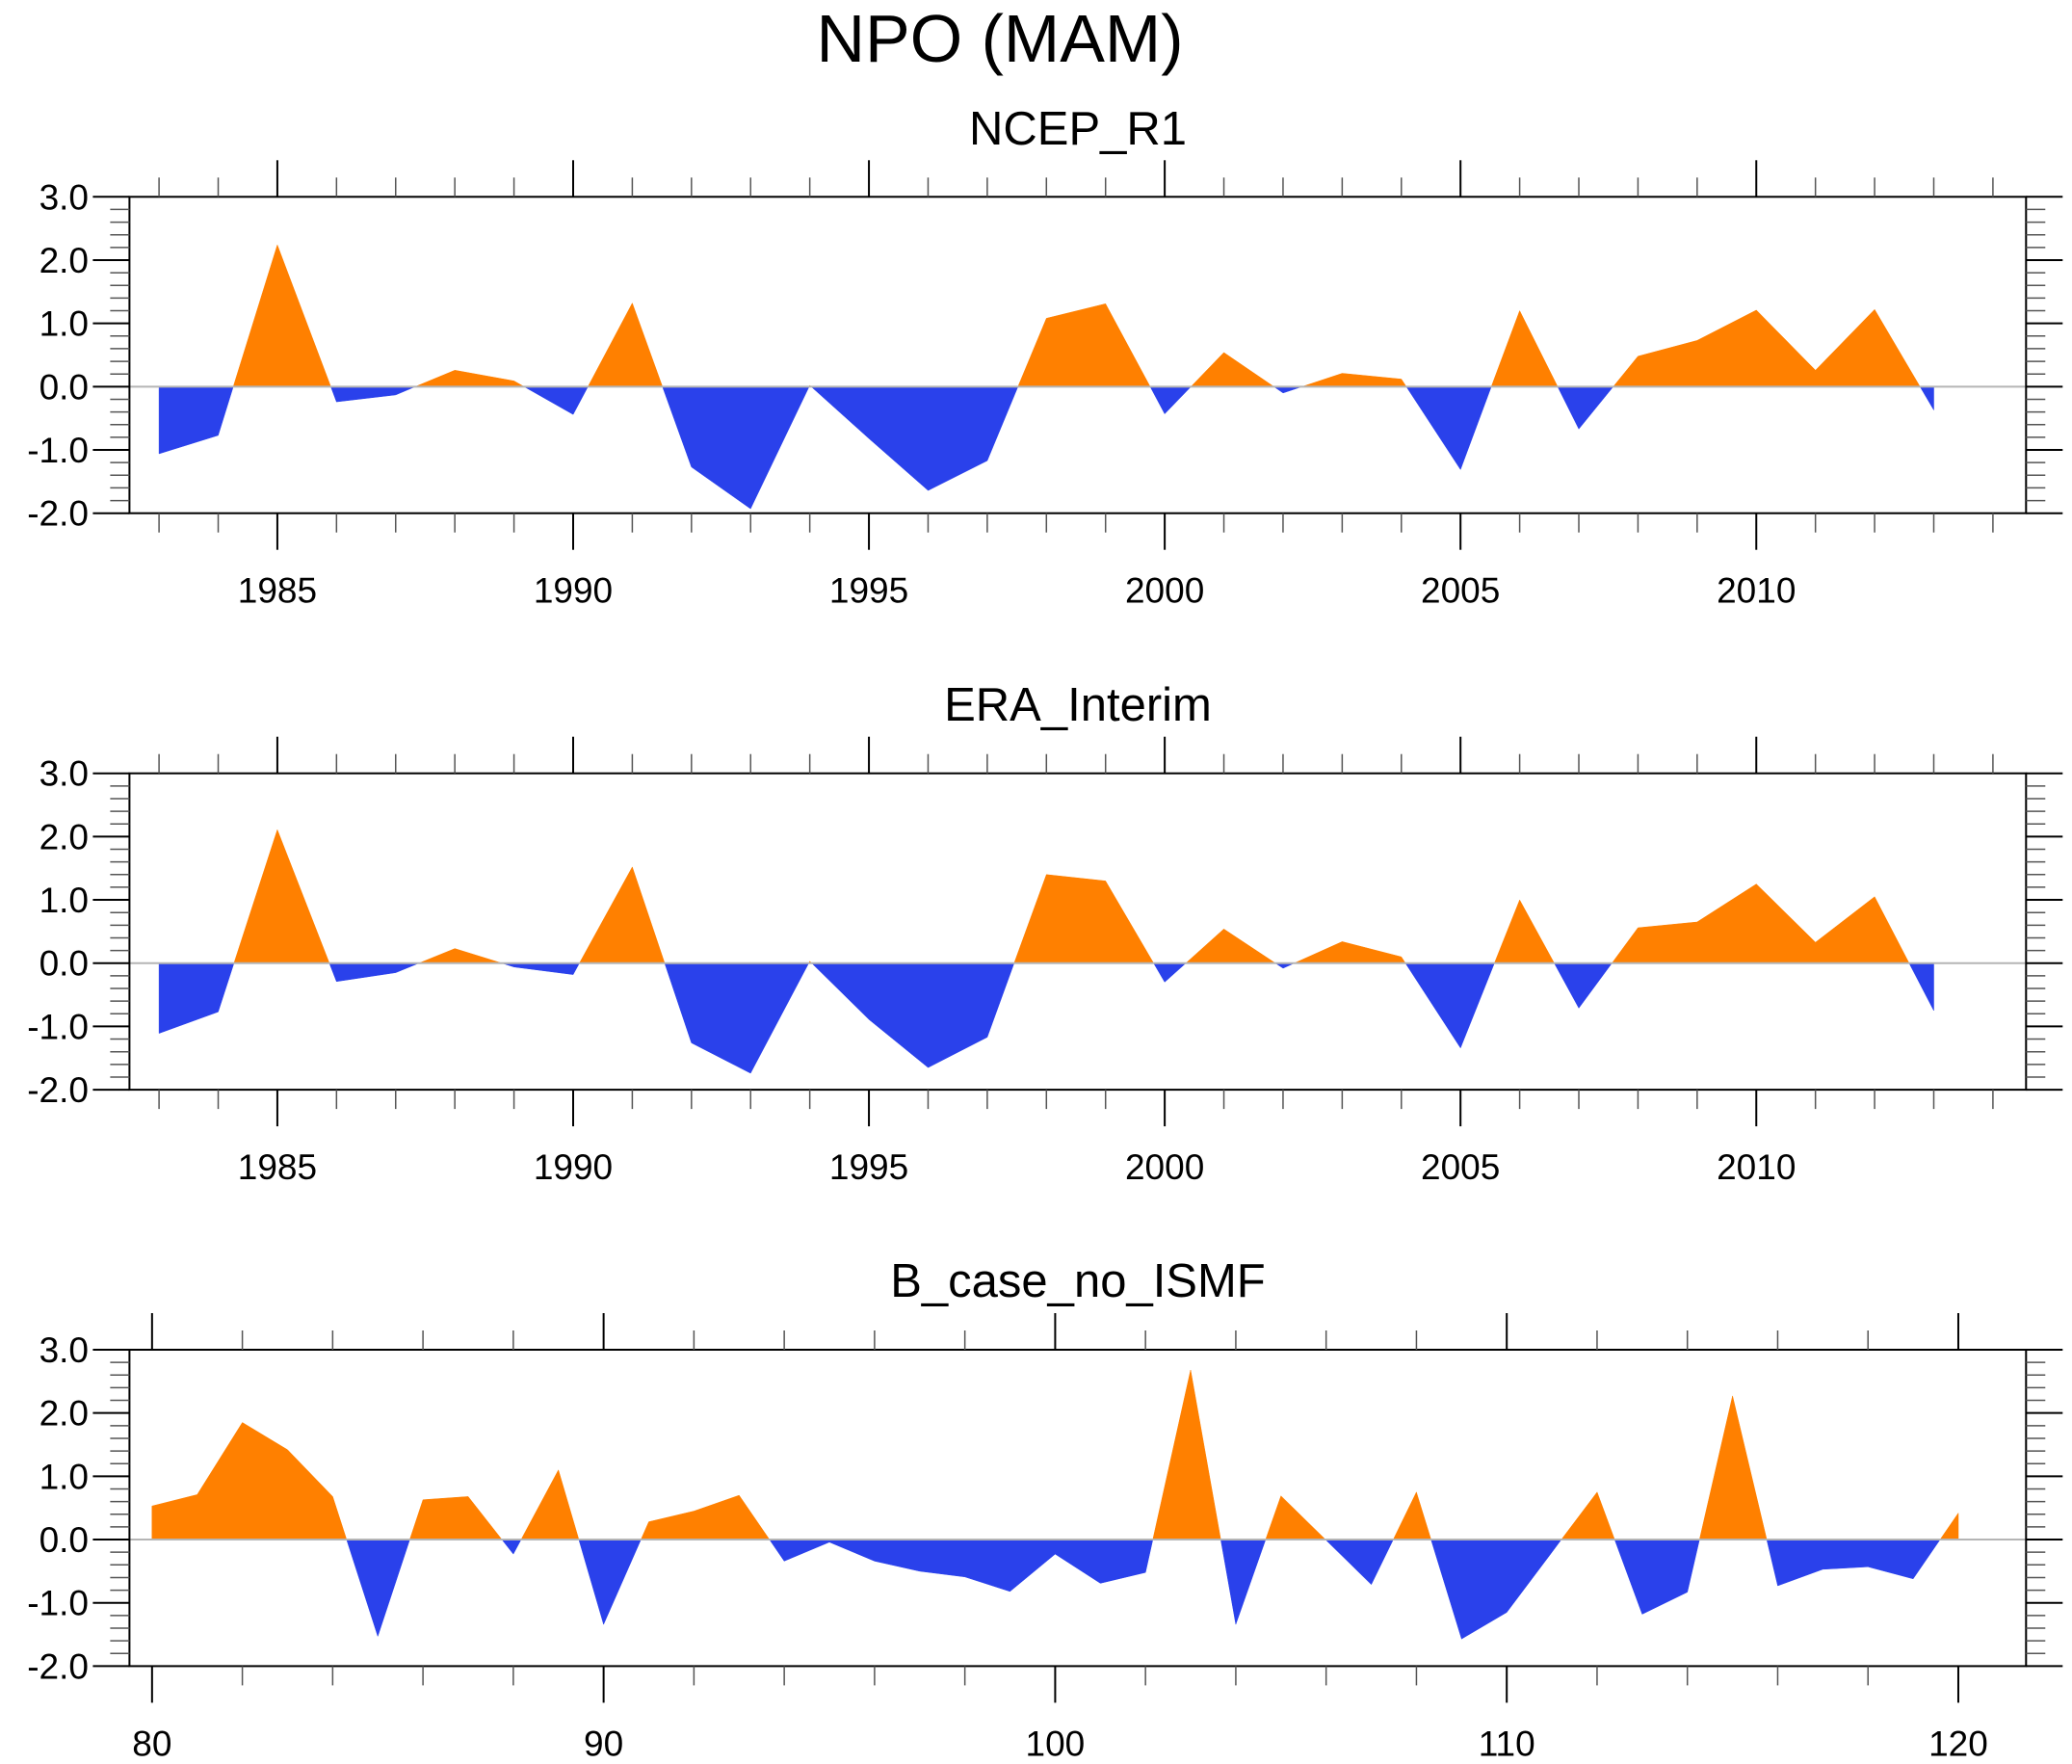  Describe the element at coordinates (999, 38) in the screenshot. I see `figure-title: NPO (MAM)` at that location.